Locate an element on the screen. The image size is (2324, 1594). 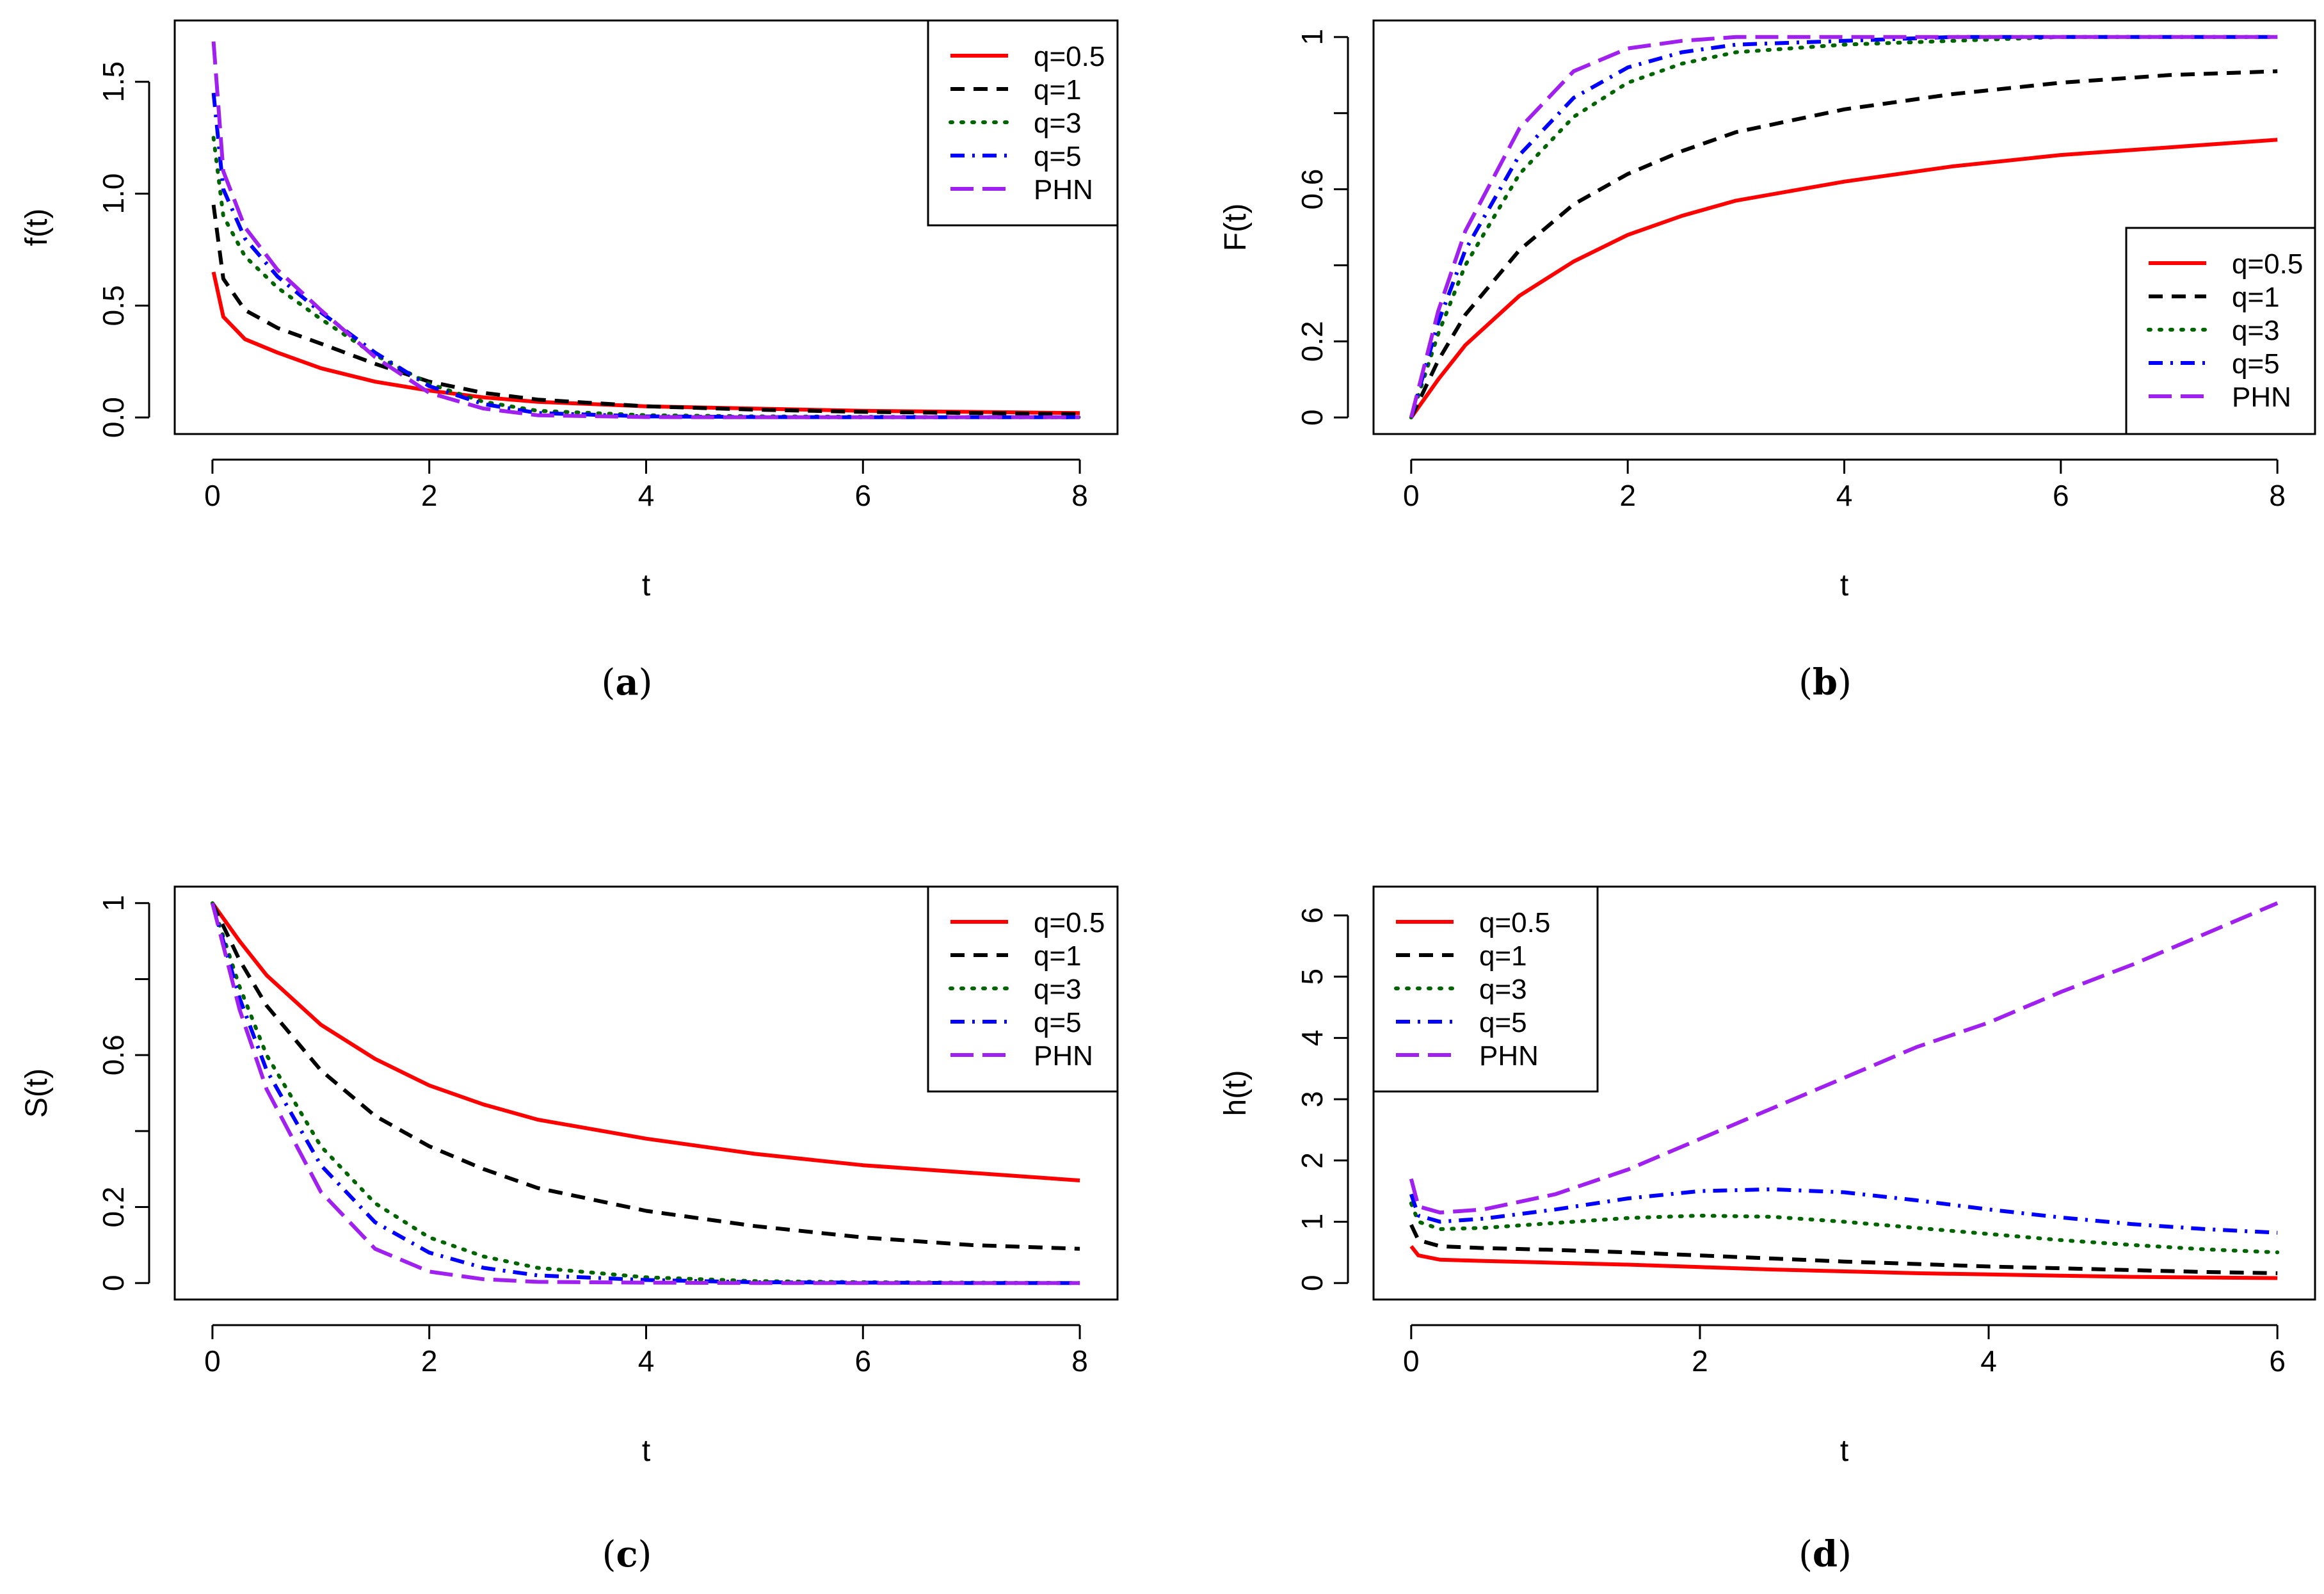
y-tick-label: 2 is located at coordinates (1312, 1161).